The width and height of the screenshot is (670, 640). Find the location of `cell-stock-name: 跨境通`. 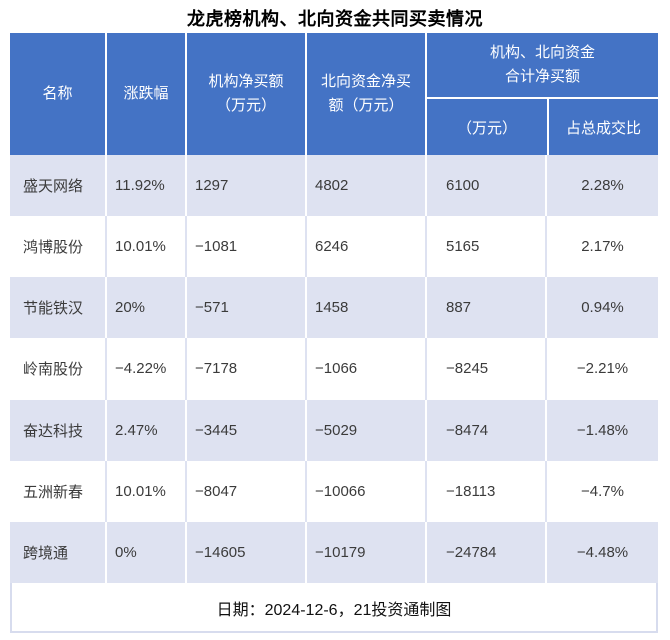

cell-stock-name: 跨境通 is located at coordinates (46, 553).